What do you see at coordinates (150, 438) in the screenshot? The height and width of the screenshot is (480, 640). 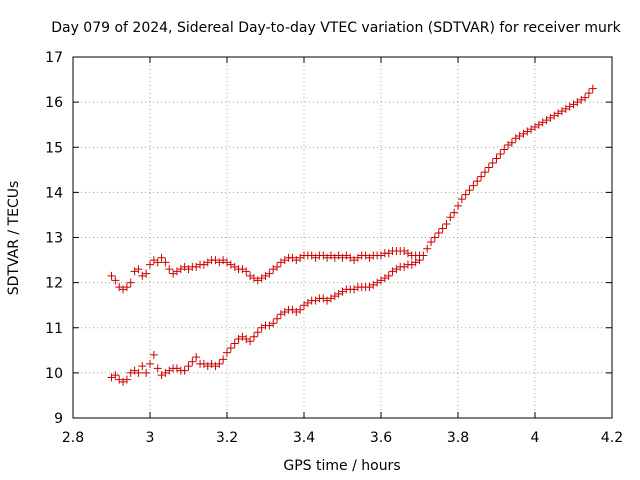 I see `x-tick-label: 3` at bounding box center [150, 438].